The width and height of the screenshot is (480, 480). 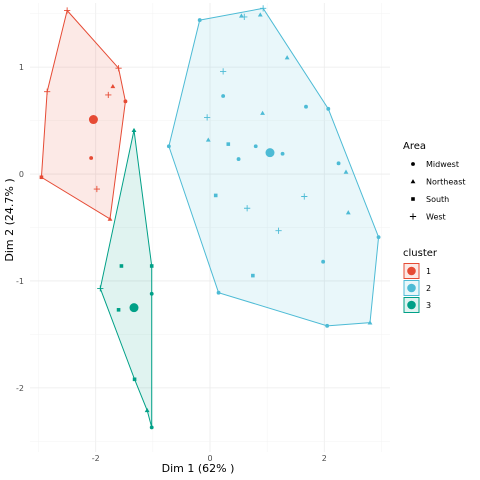 What do you see at coordinates (209, 458) in the screenshot?
I see `x-tick-label: 0` at bounding box center [209, 458].